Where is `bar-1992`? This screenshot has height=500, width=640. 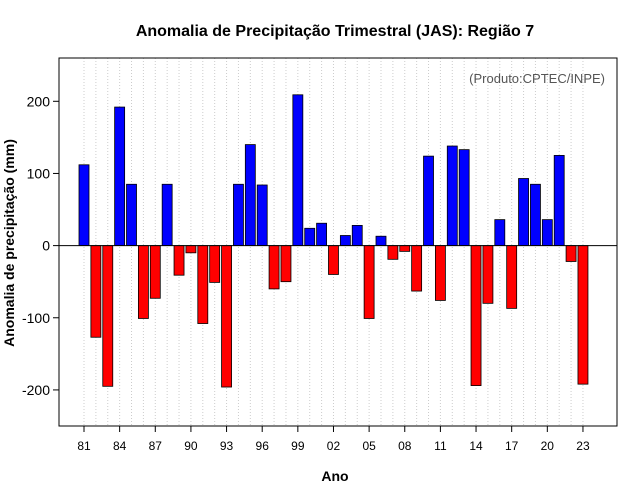 bar-1992 is located at coordinates (215, 264).